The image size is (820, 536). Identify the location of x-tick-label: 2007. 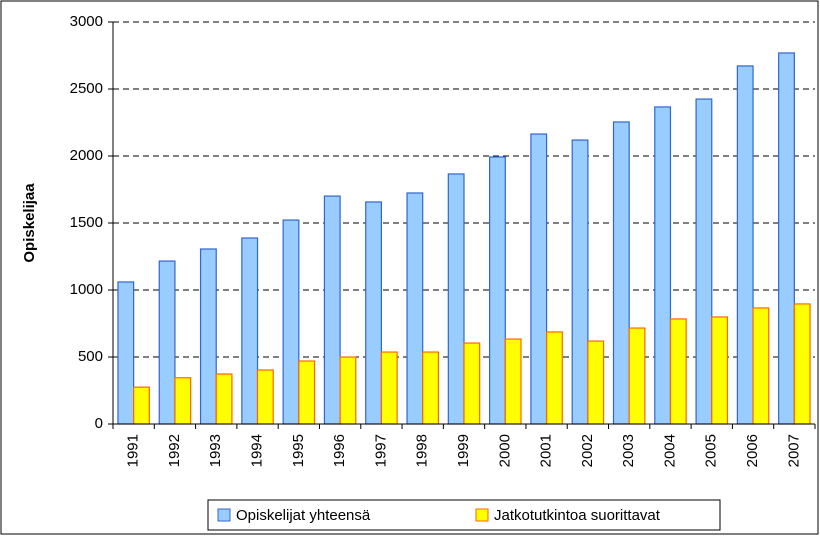
(793, 450).